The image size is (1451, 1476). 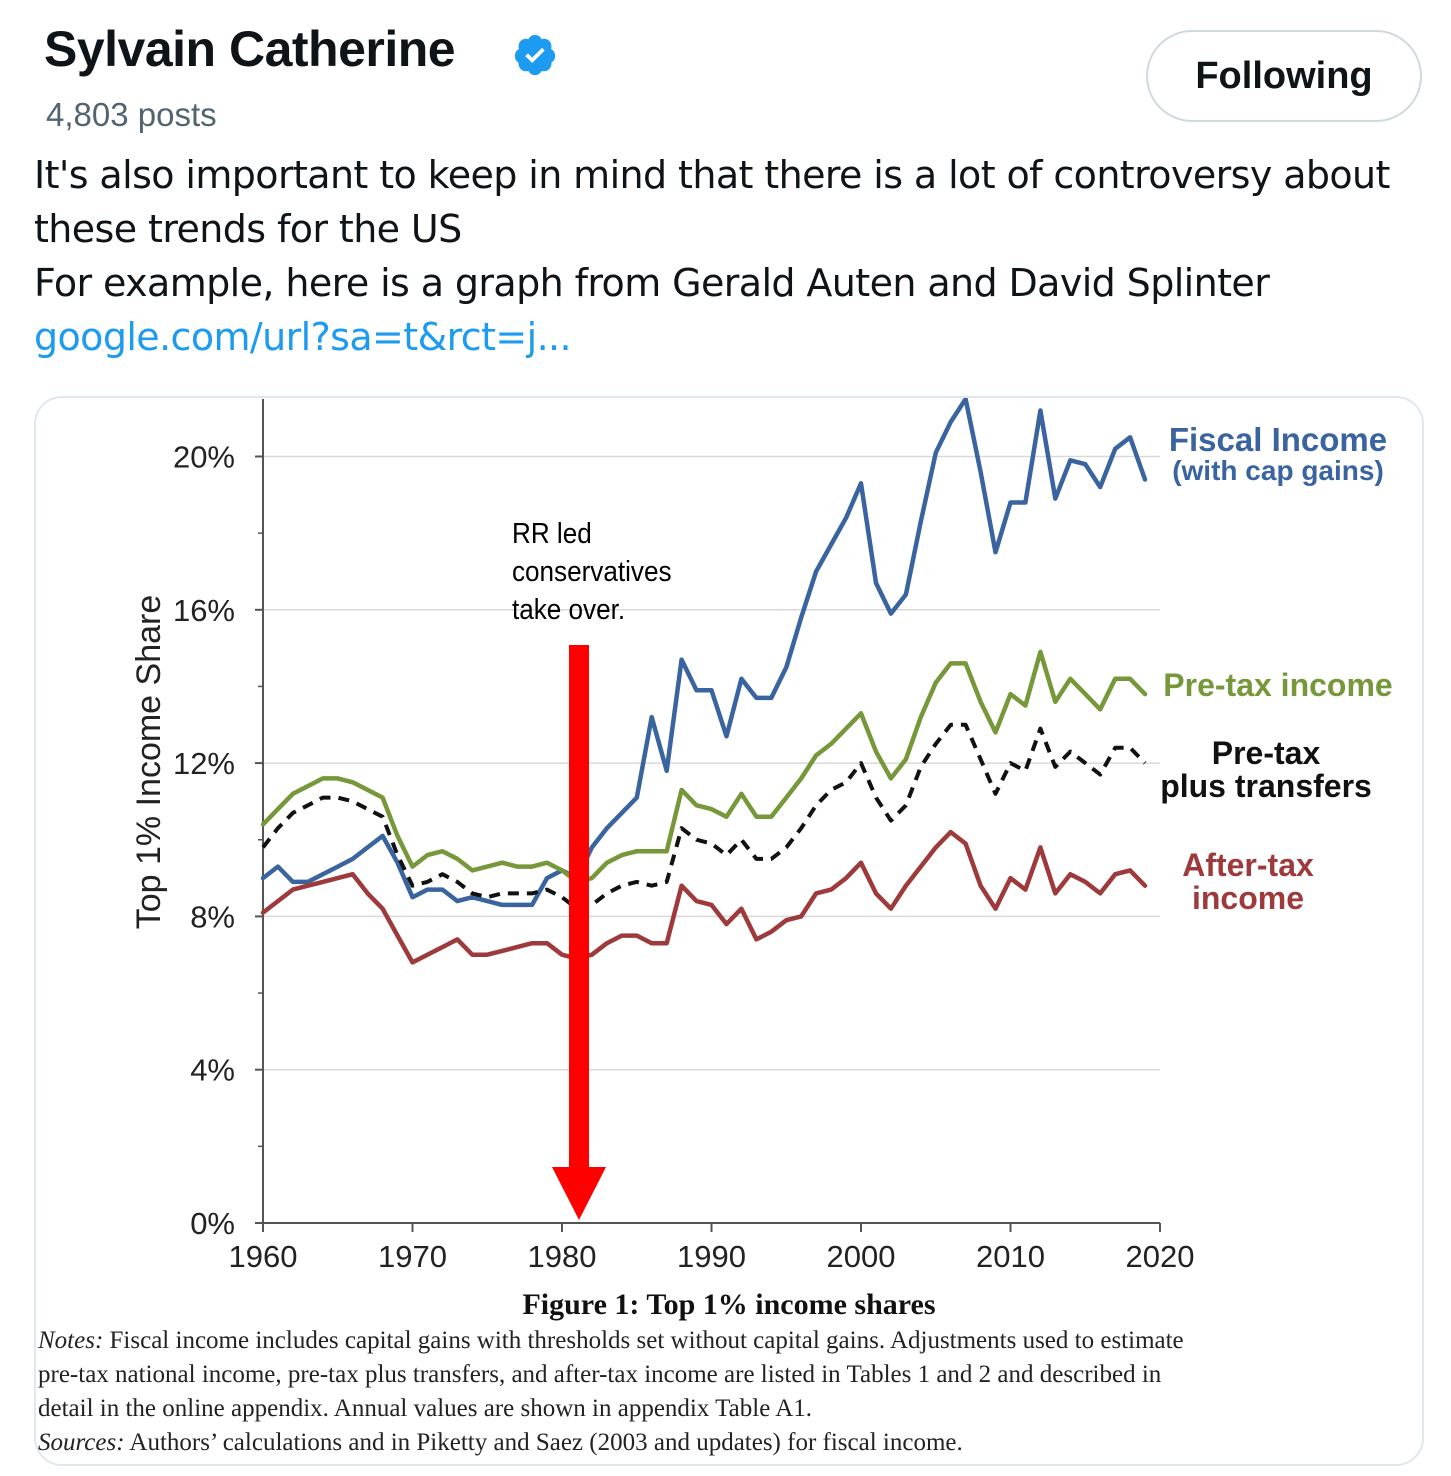 I want to click on verified-badge-icon, so click(x=535, y=55).